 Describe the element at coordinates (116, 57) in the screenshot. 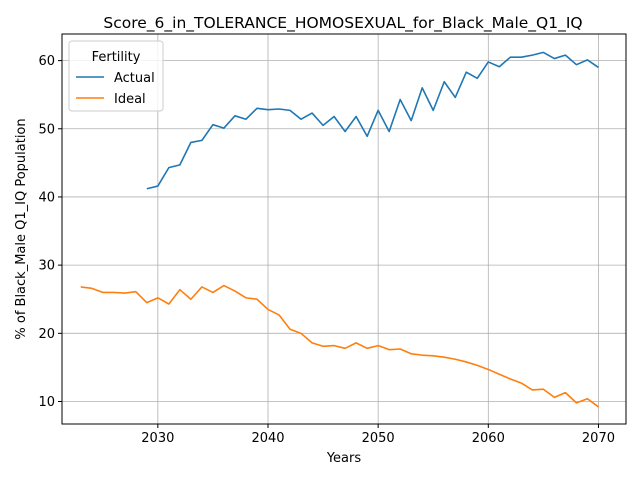

I see `legend-title: Fertility` at that location.